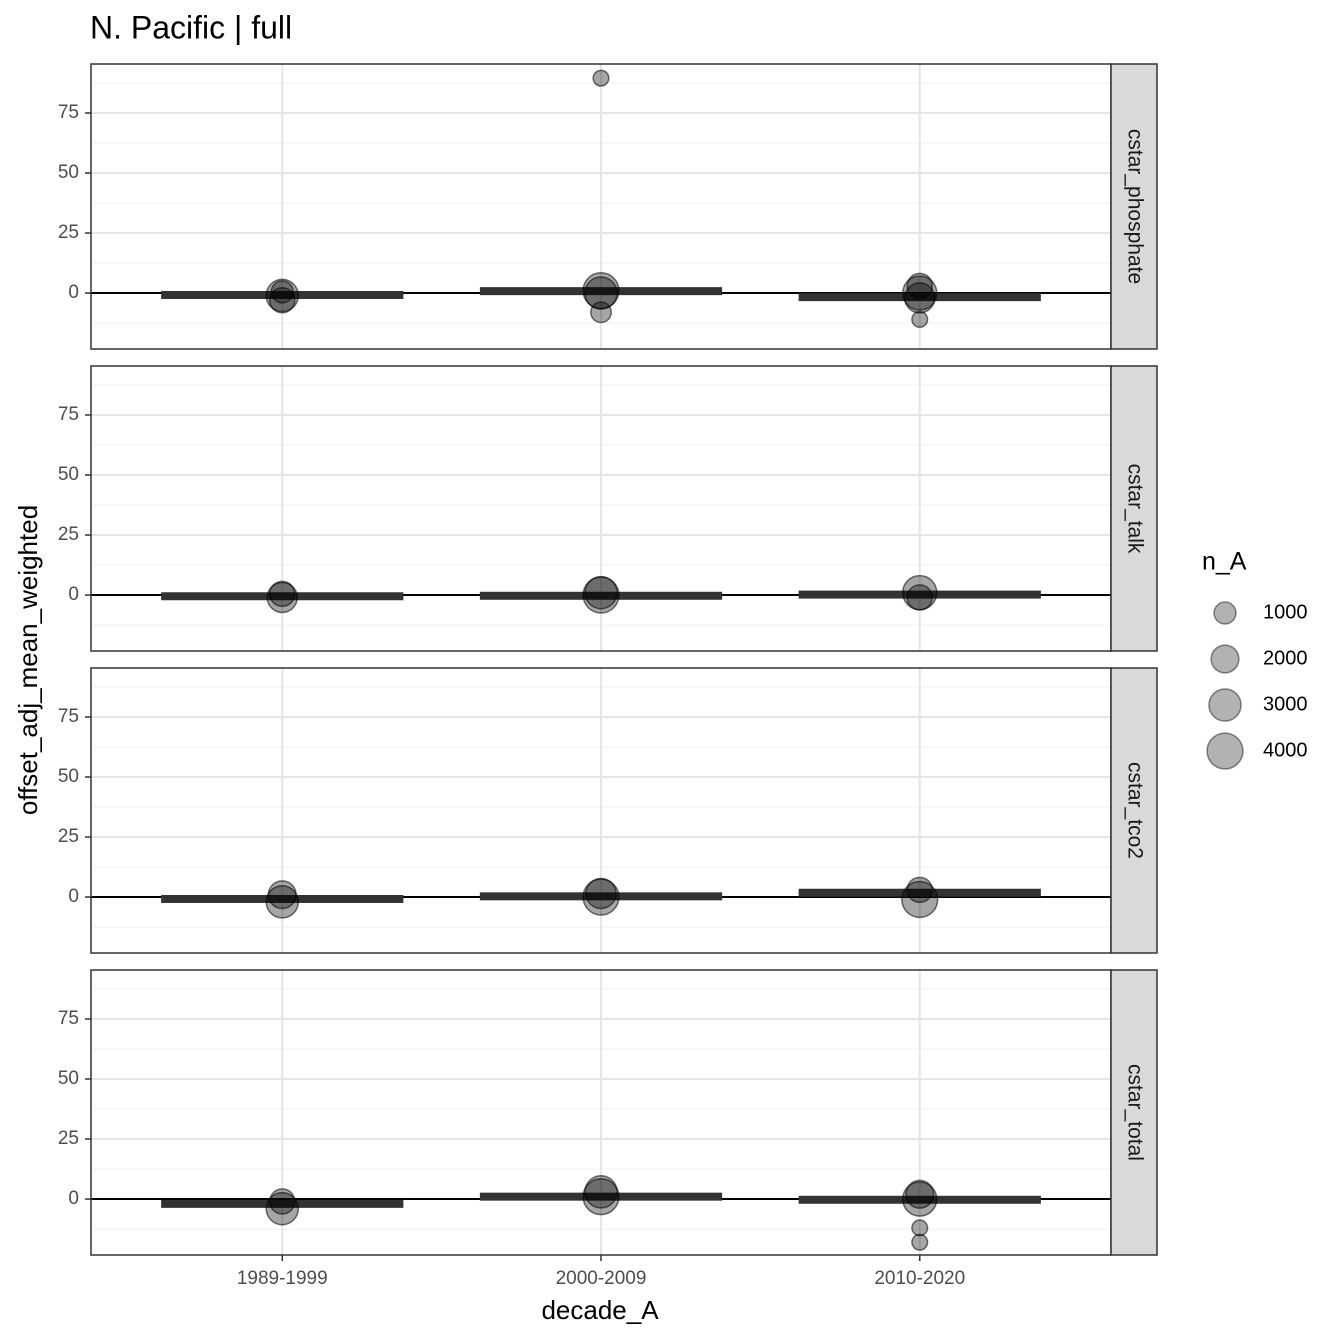 The width and height of the screenshot is (1344, 1344). I want to click on x-tick-label: 2000-2009, so click(601, 1278).